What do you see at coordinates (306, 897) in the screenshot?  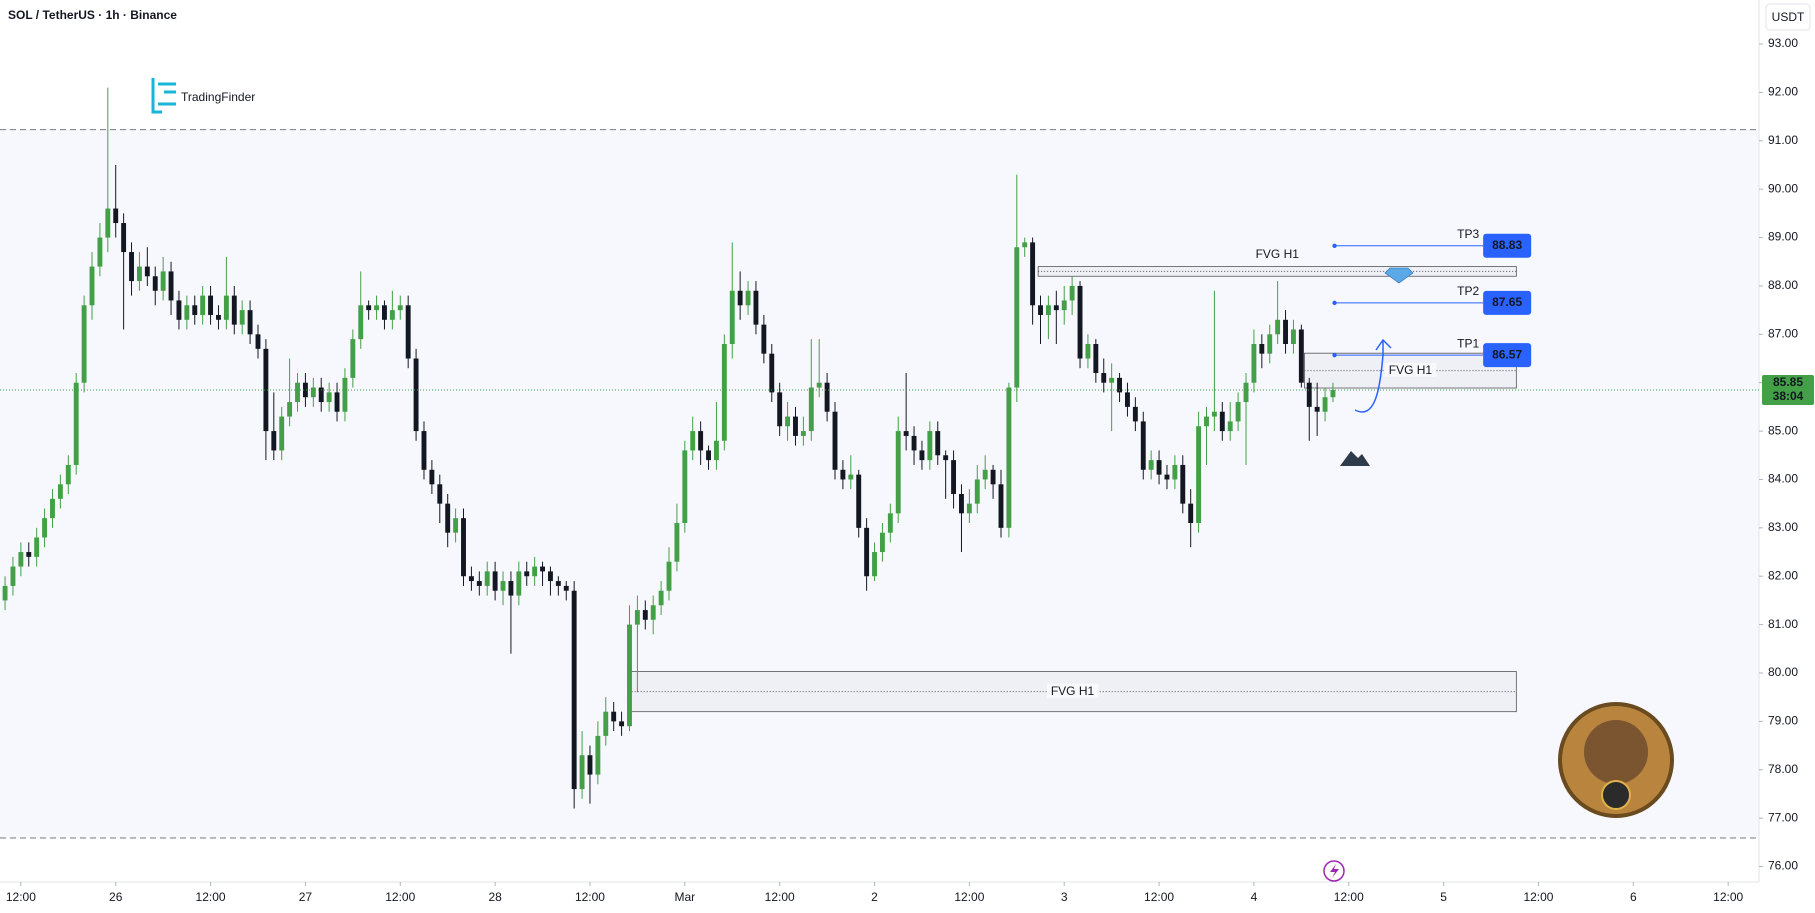 I see `x-tick-label: 27` at bounding box center [306, 897].